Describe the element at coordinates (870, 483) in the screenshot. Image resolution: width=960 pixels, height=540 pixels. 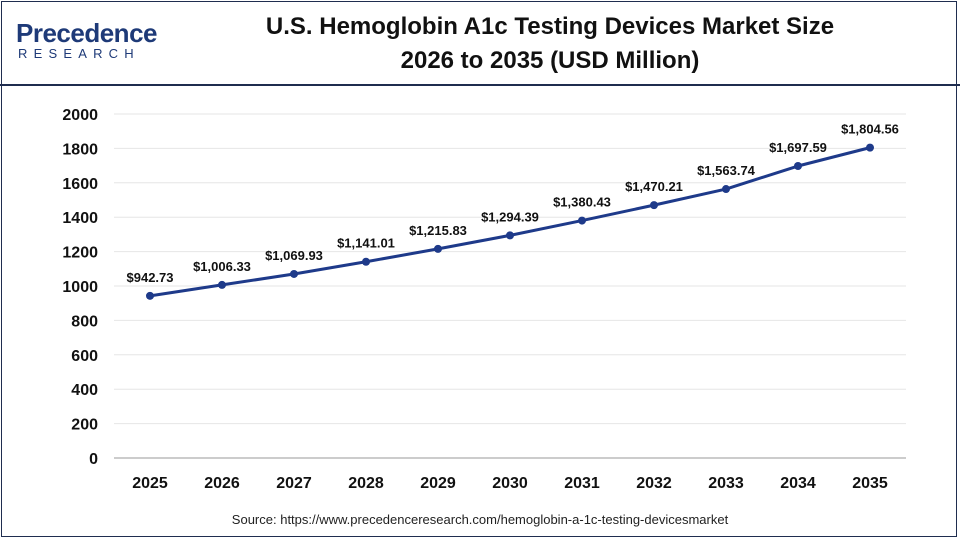
I see `x-tick-label: 2035` at that location.